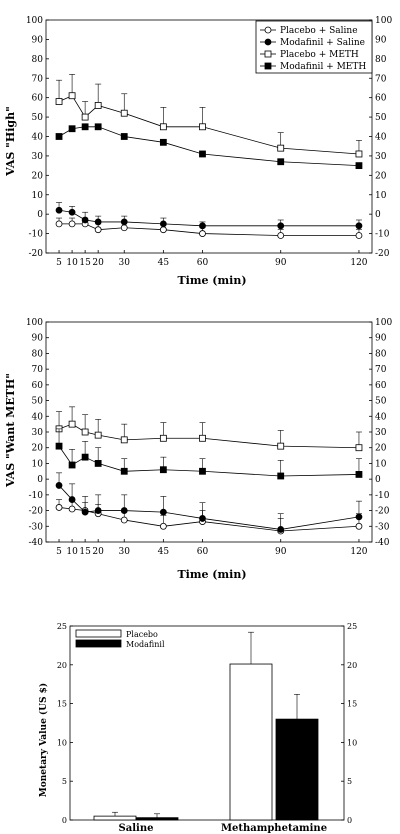  I want to click on chart1-ytick-label-right: 80, so click(381, 60).